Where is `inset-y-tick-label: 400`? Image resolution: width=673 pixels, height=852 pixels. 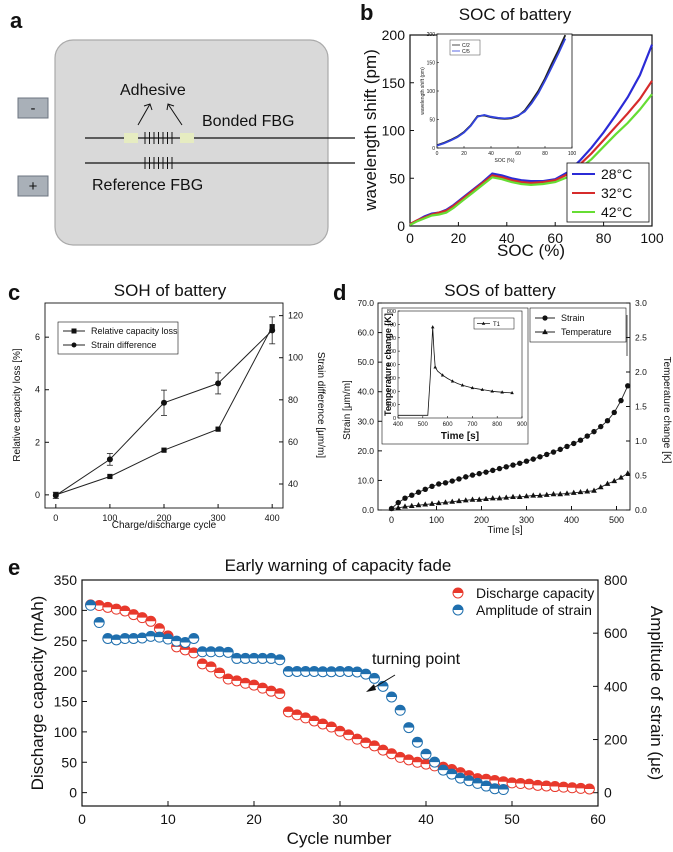
inset-y-tick-label: 400 is located at coordinates (391, 366).